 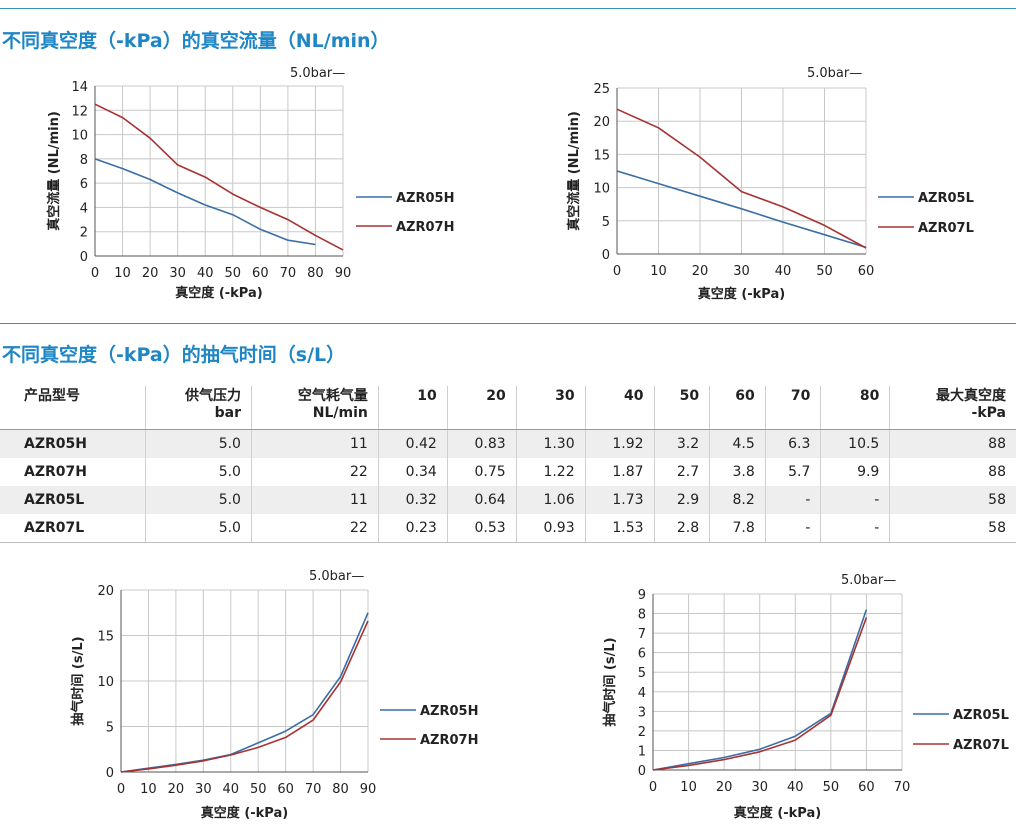 I want to click on table-cell: 1.92, so click(x=619, y=443).